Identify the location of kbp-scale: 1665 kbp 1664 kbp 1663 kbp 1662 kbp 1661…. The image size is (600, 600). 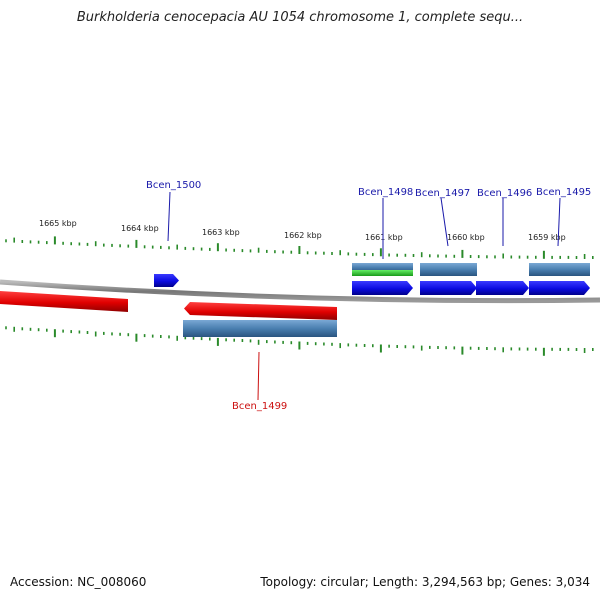
(302, 230).